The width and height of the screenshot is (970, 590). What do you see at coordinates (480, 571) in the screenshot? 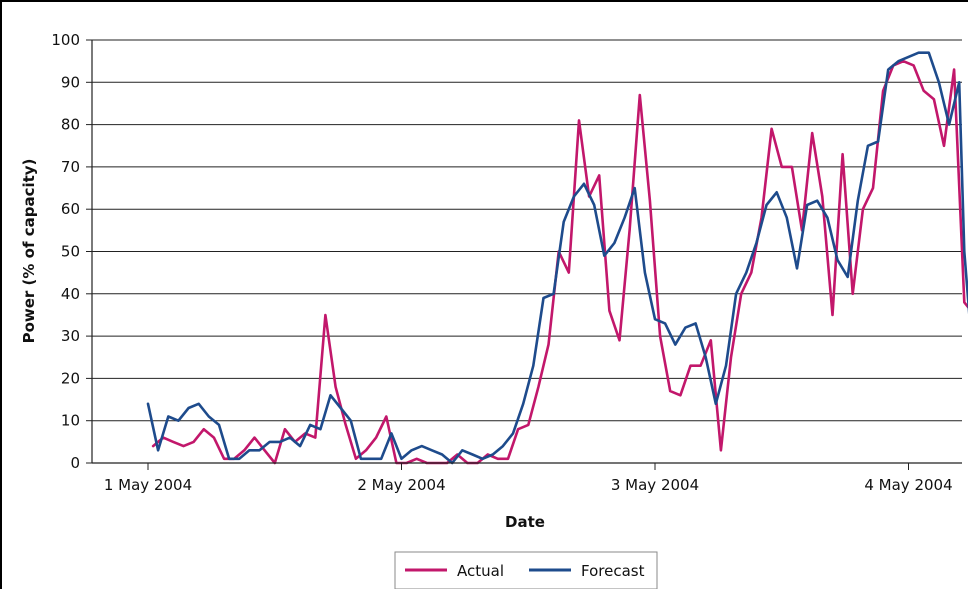
I see `legend-label-actual: Actual` at bounding box center [480, 571].